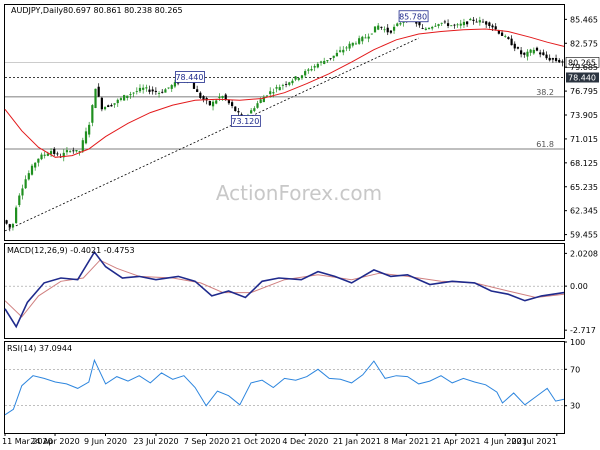  I want to click on macd-tick-label: 0.00, so click(579, 286).